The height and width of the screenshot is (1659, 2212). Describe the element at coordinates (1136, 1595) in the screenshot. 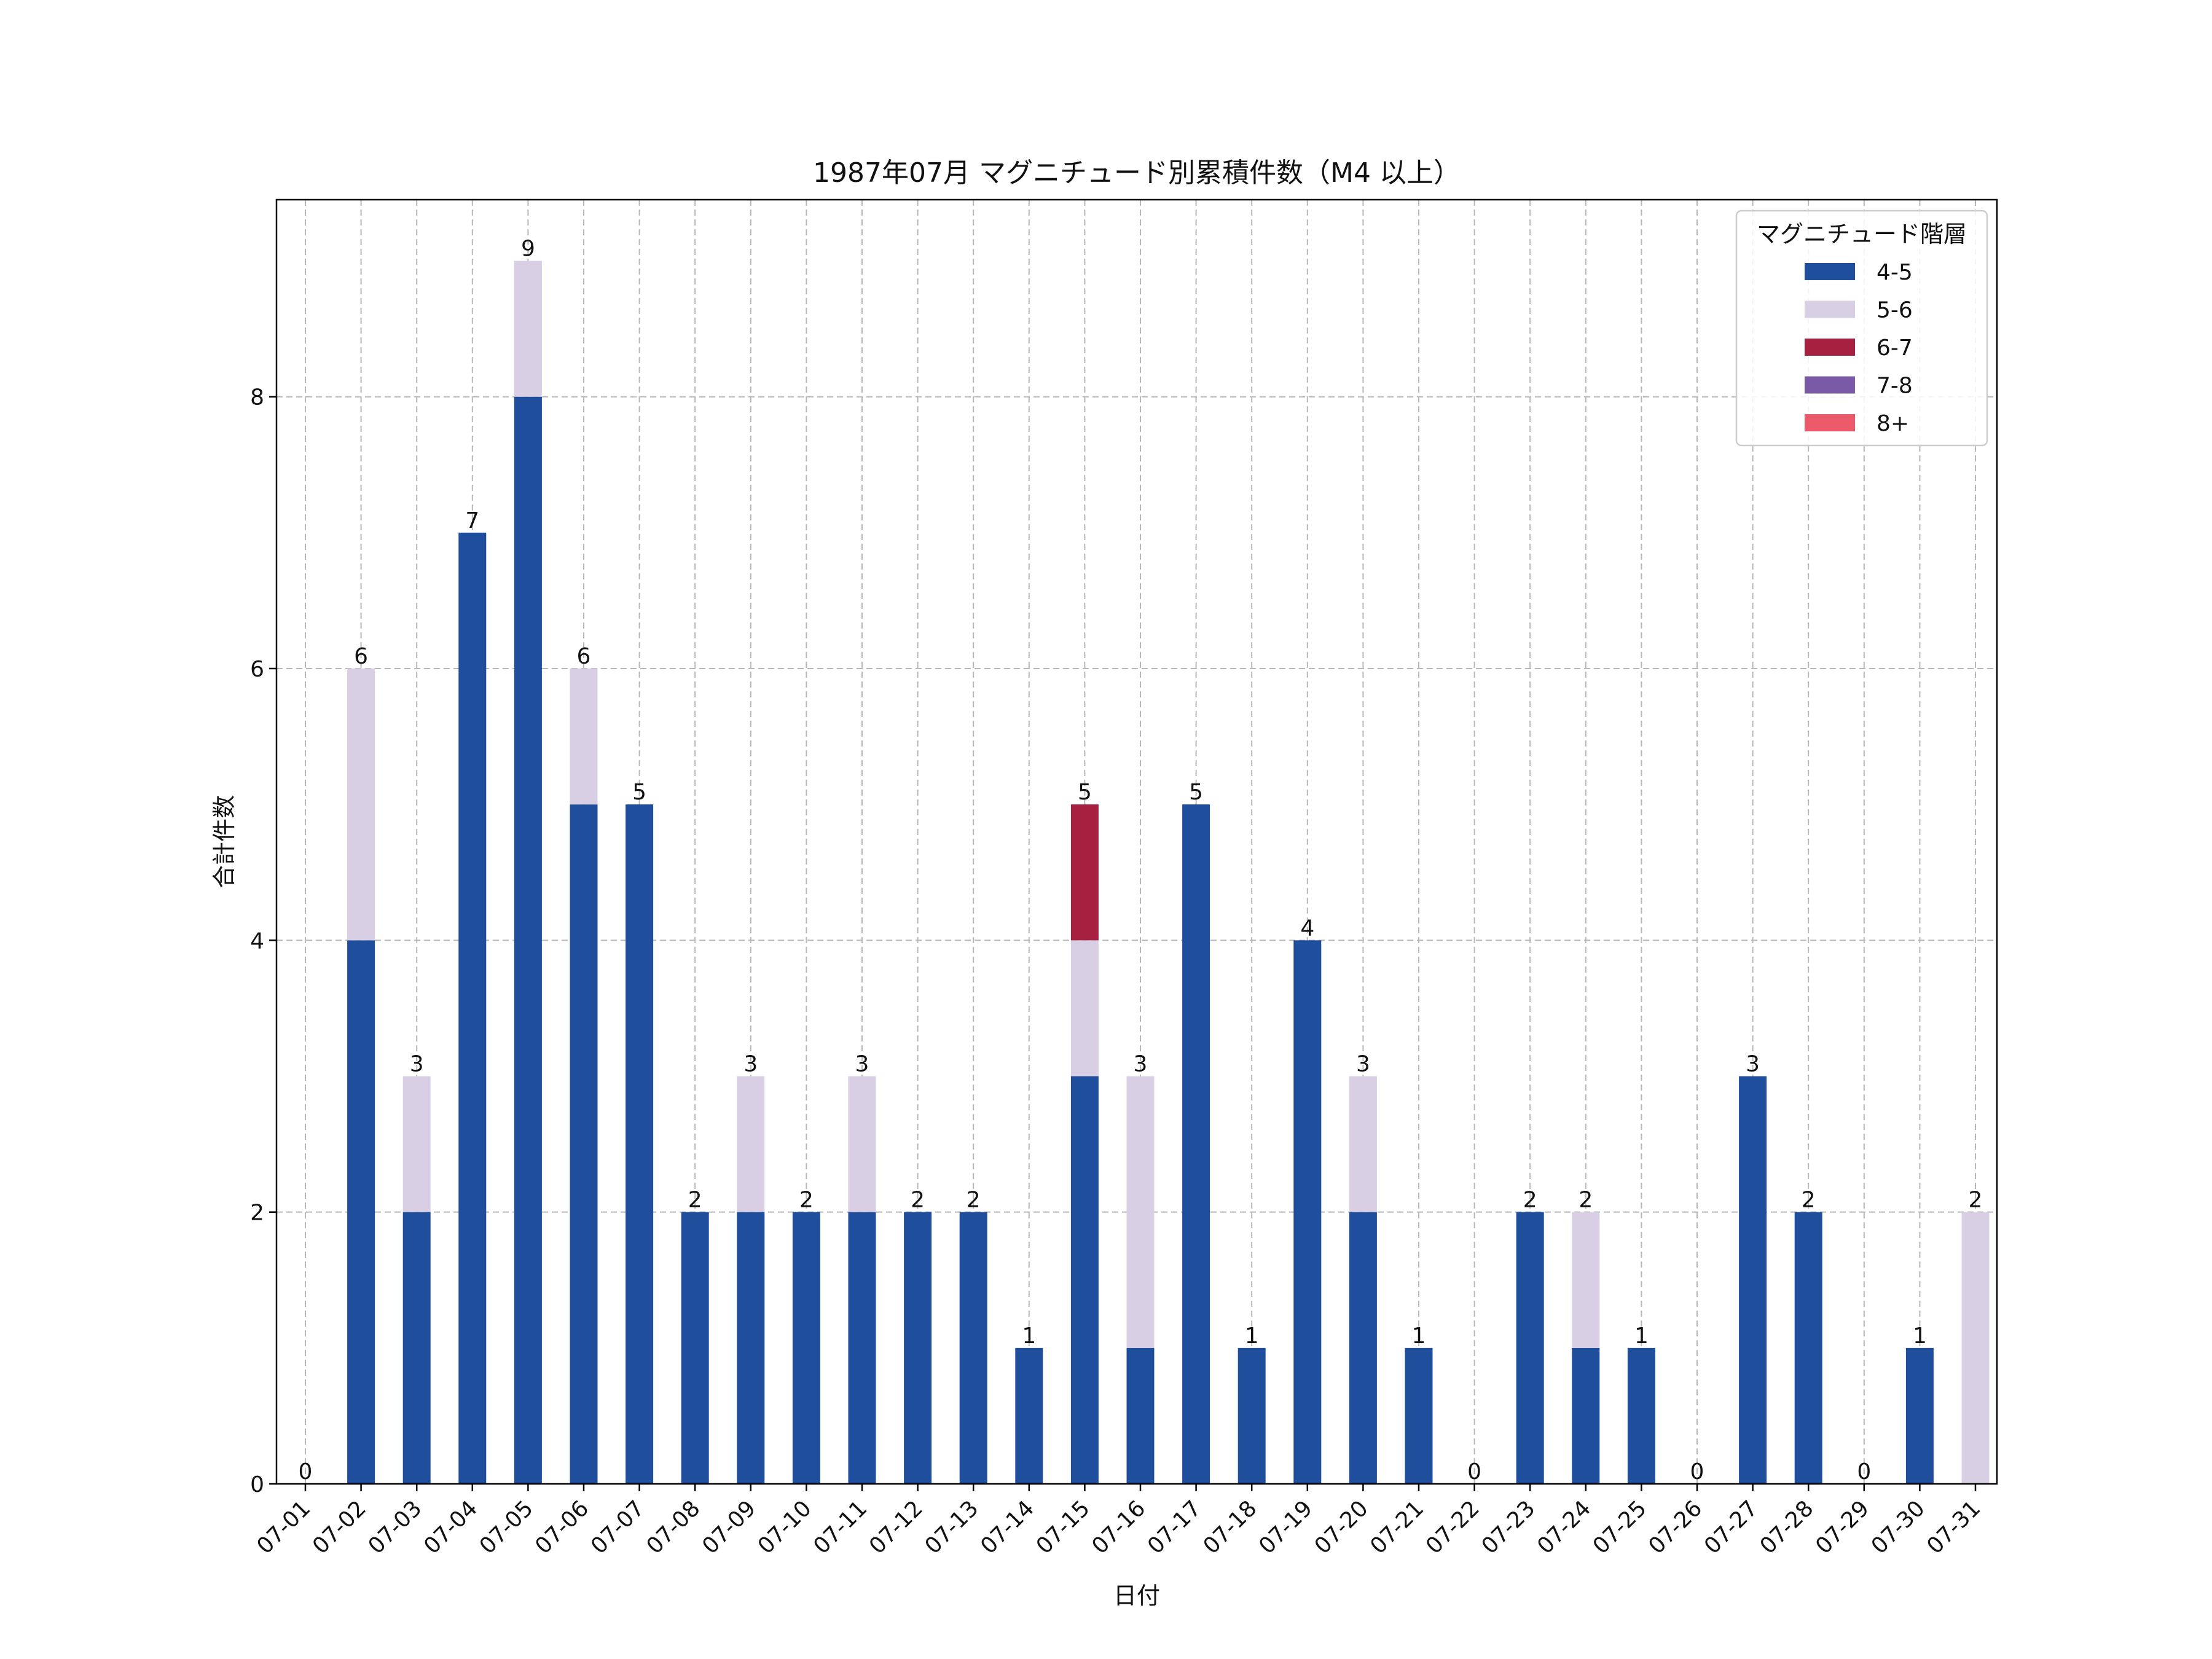

I see `x-axis-label: 日付` at that location.